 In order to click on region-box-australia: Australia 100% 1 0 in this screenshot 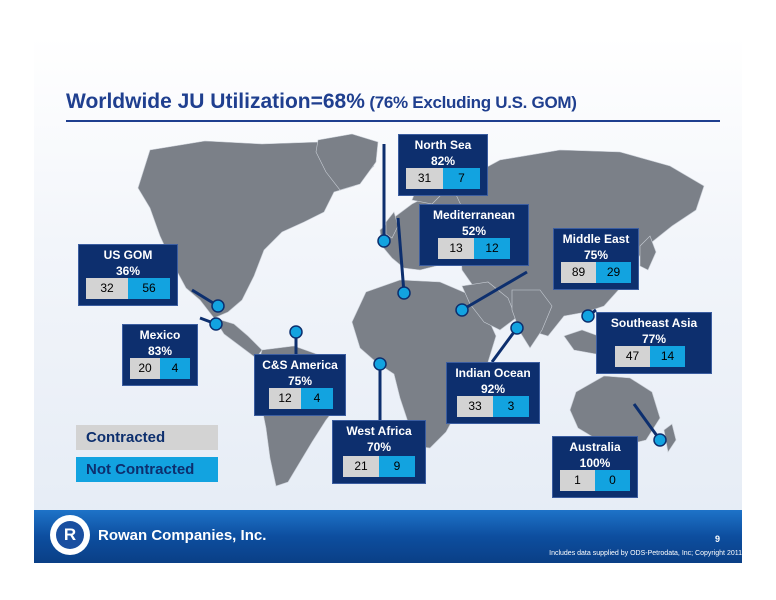, I will do `click(595, 467)`.